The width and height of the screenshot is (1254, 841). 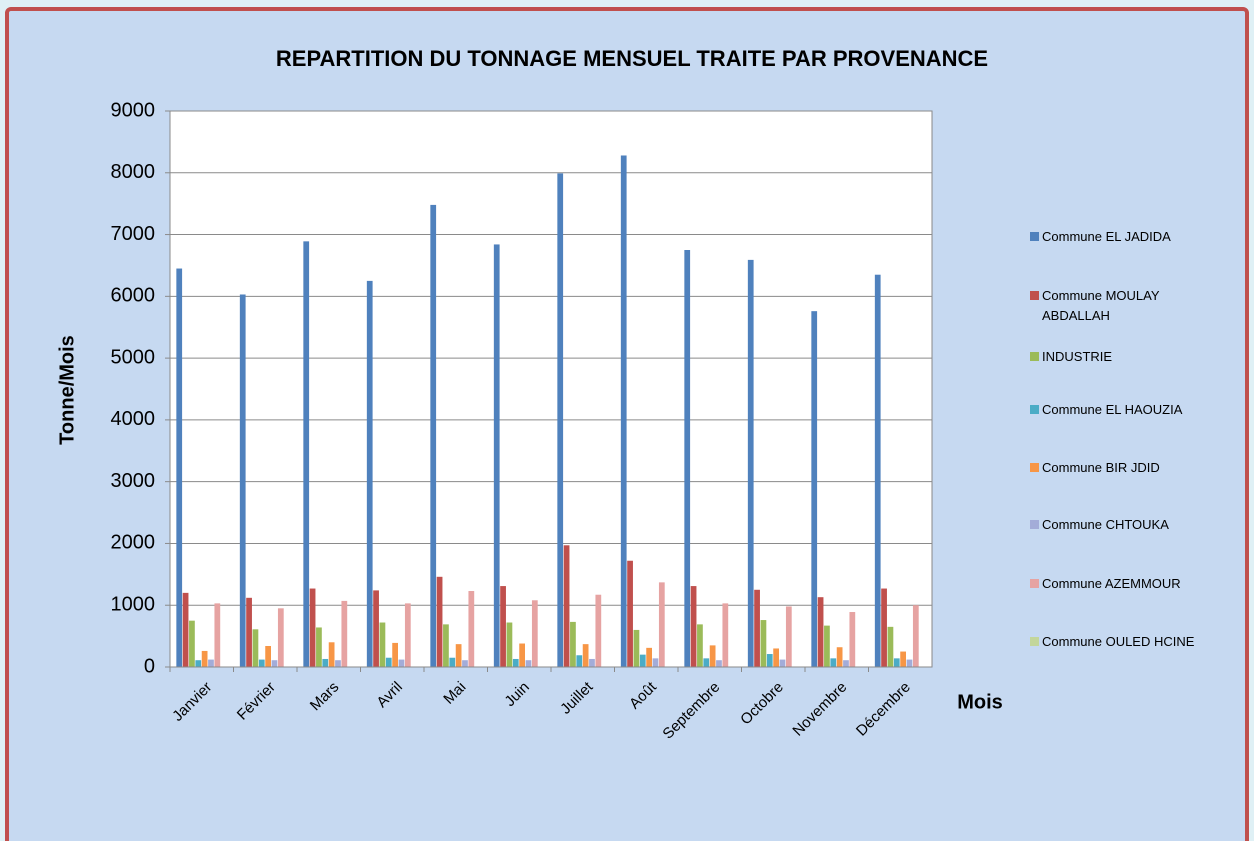 What do you see at coordinates (133, 234) in the screenshot?
I see `y-tick-label: 7000` at bounding box center [133, 234].